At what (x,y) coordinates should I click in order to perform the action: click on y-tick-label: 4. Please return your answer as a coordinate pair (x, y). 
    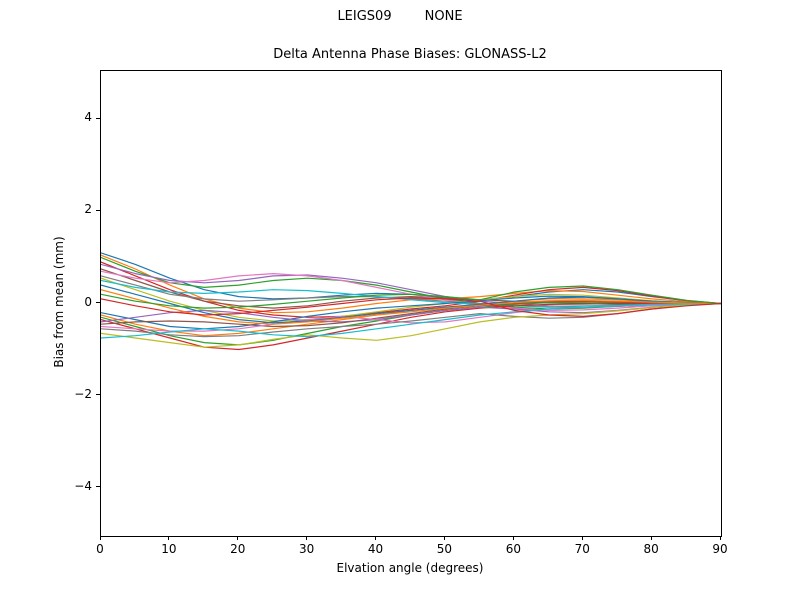
    Looking at the image, I should click on (88, 117).